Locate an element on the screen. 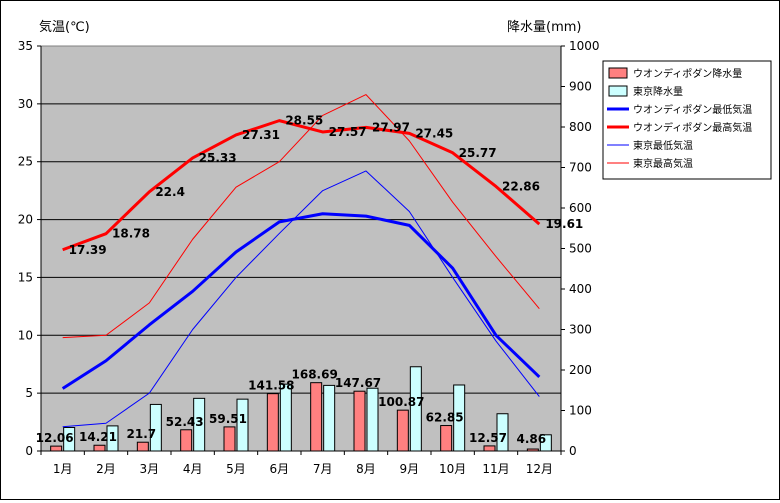 This screenshot has width=780, height=503. legend-label: 東京降水量 is located at coordinates (658, 91).